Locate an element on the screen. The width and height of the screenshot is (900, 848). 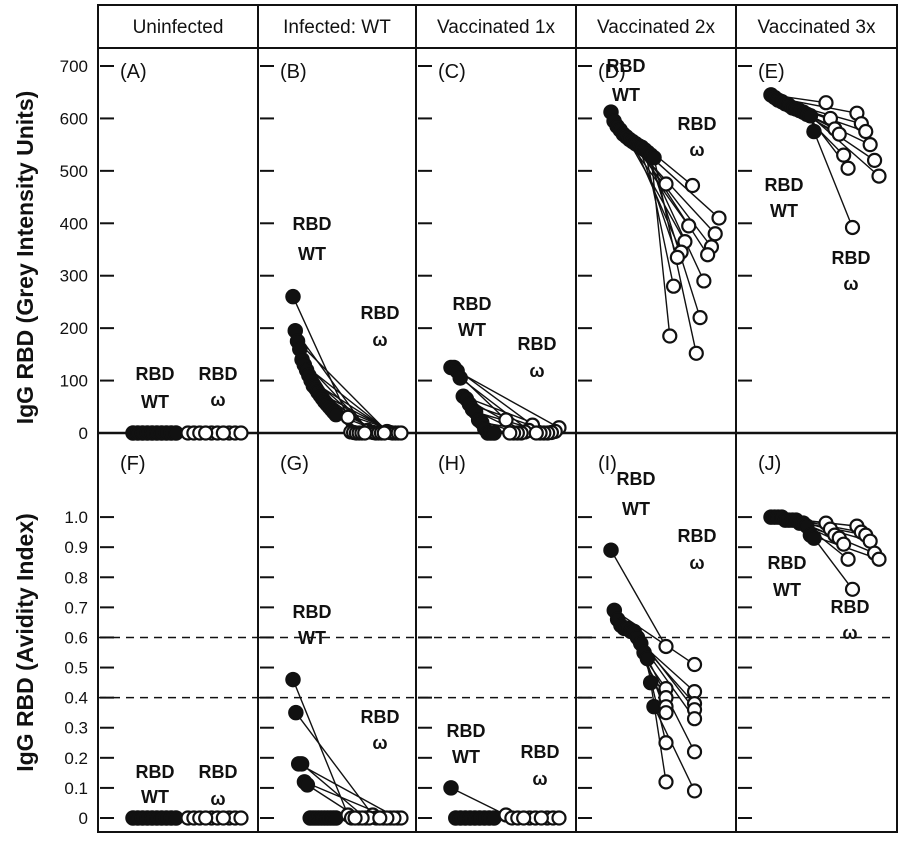
column-header: Vaccinated 1x is located at coordinates (496, 27).